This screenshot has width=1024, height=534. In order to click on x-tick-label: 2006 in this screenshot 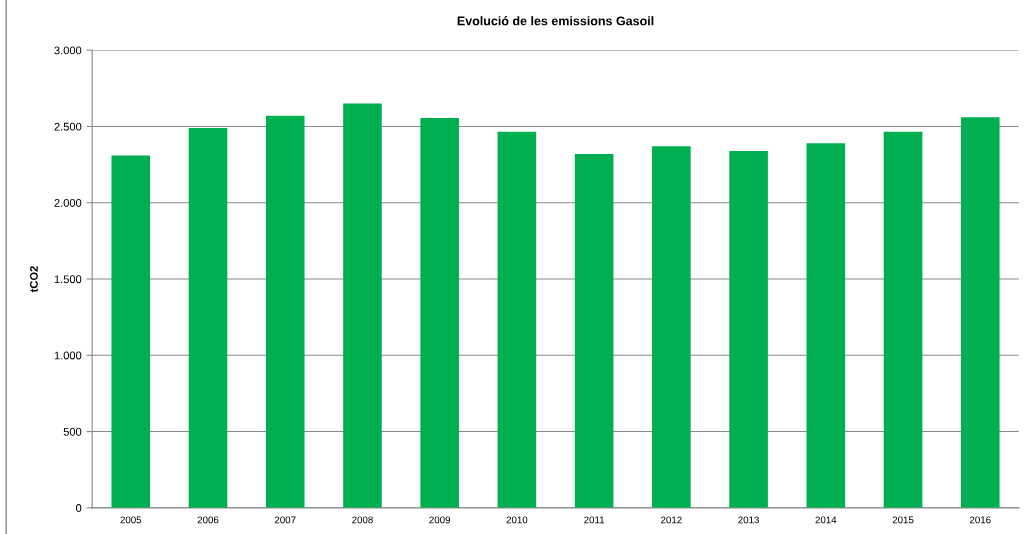, I will do `click(208, 520)`.